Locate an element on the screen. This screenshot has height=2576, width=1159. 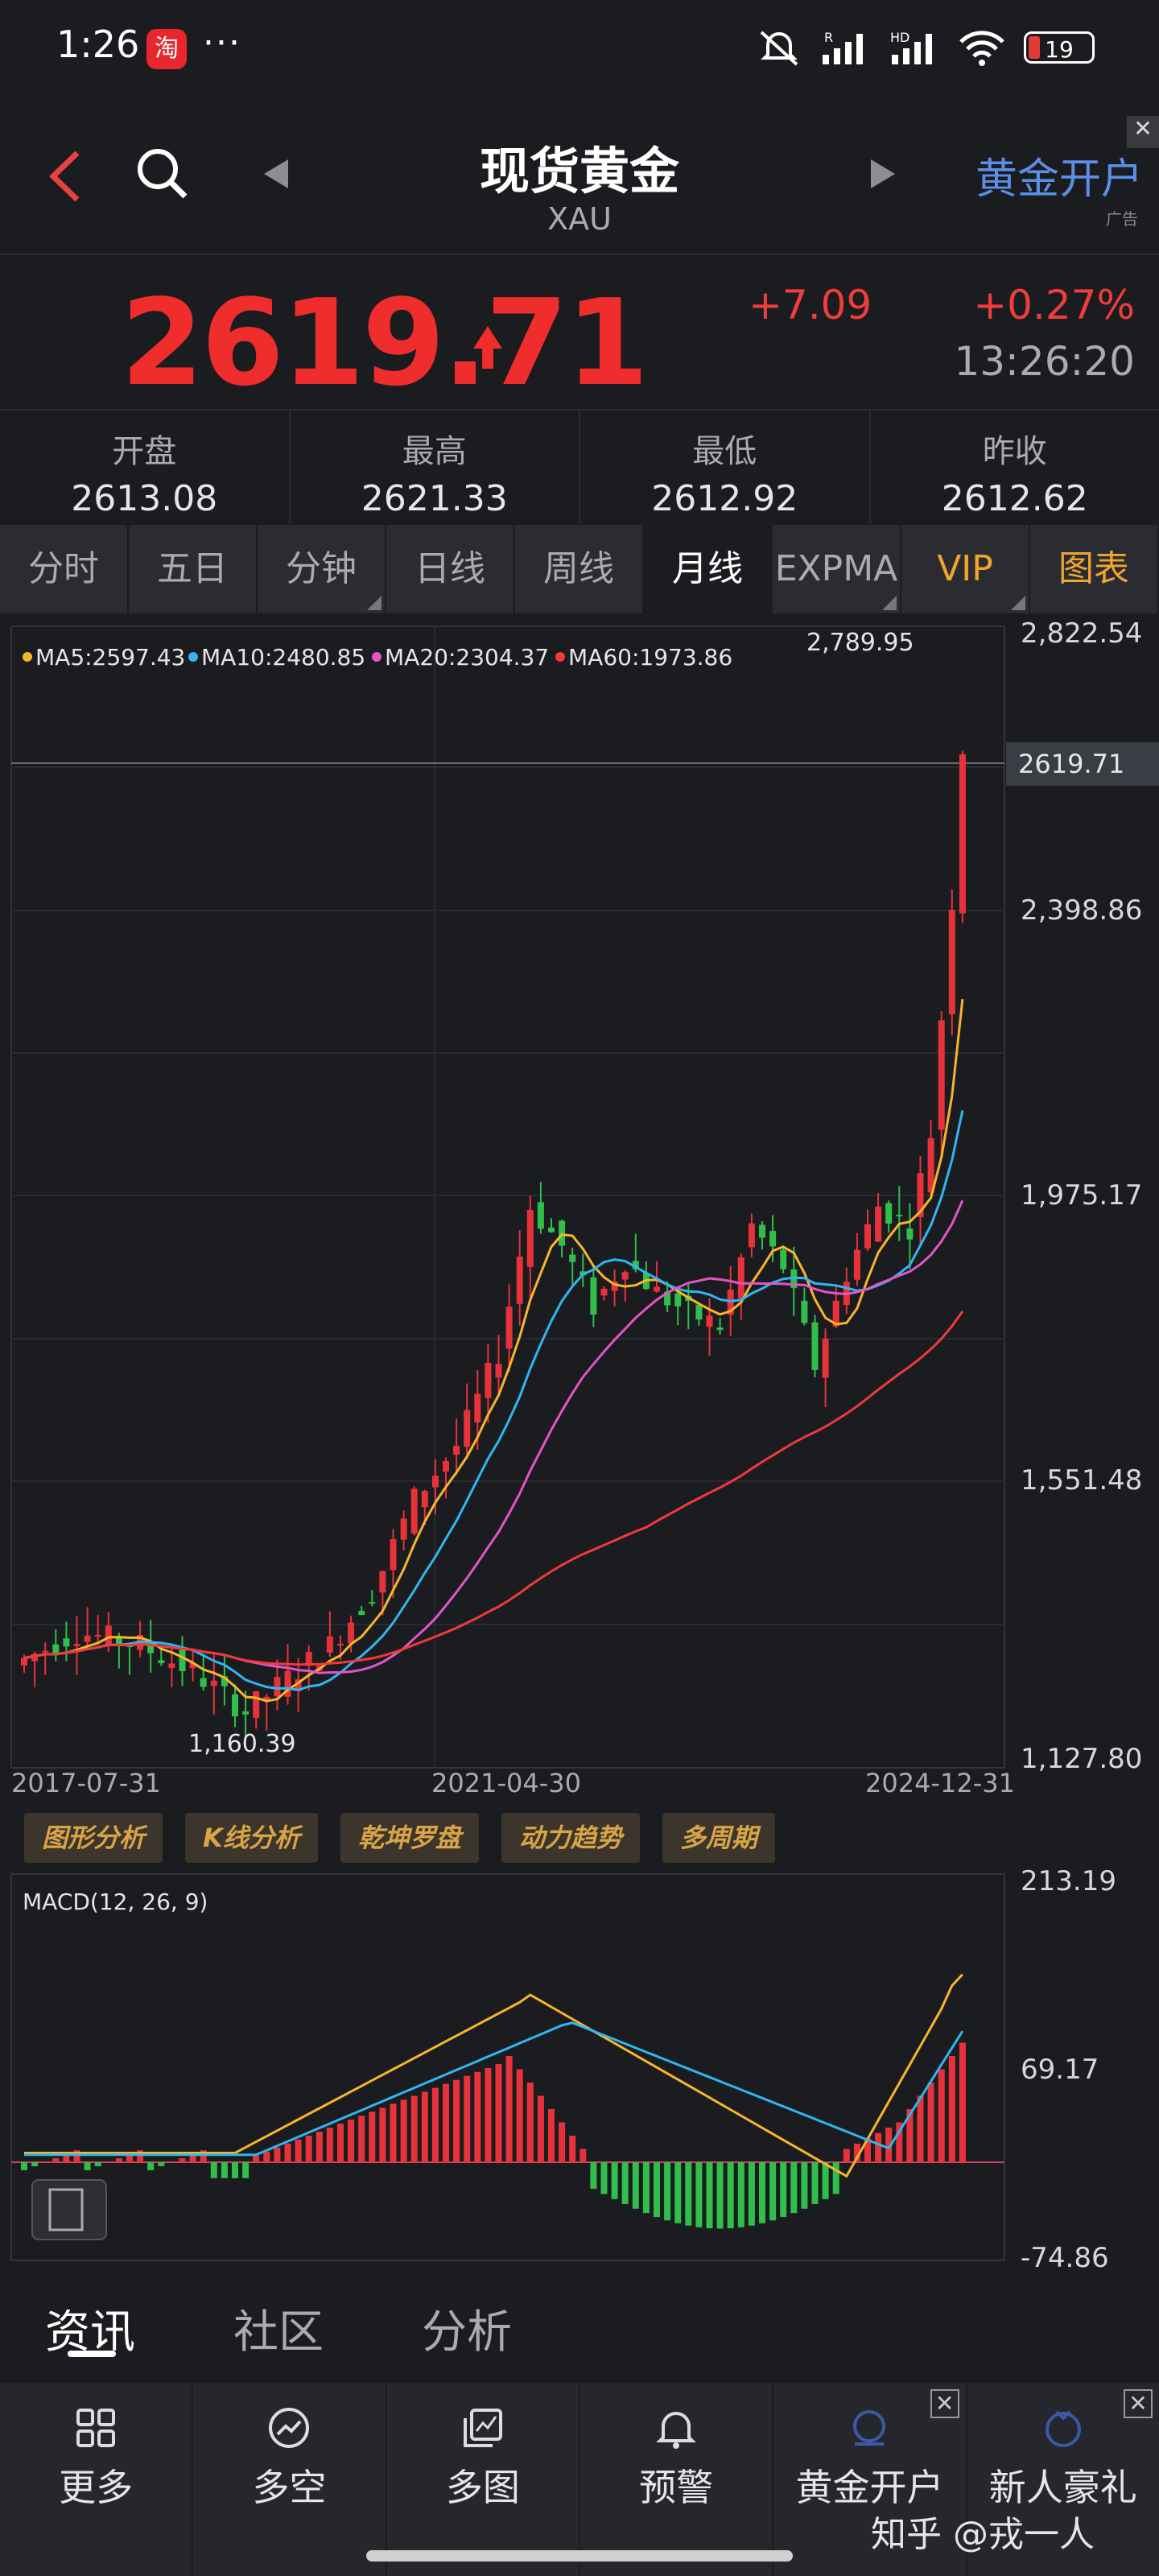
instrument-code: XAU is located at coordinates (579, 219).